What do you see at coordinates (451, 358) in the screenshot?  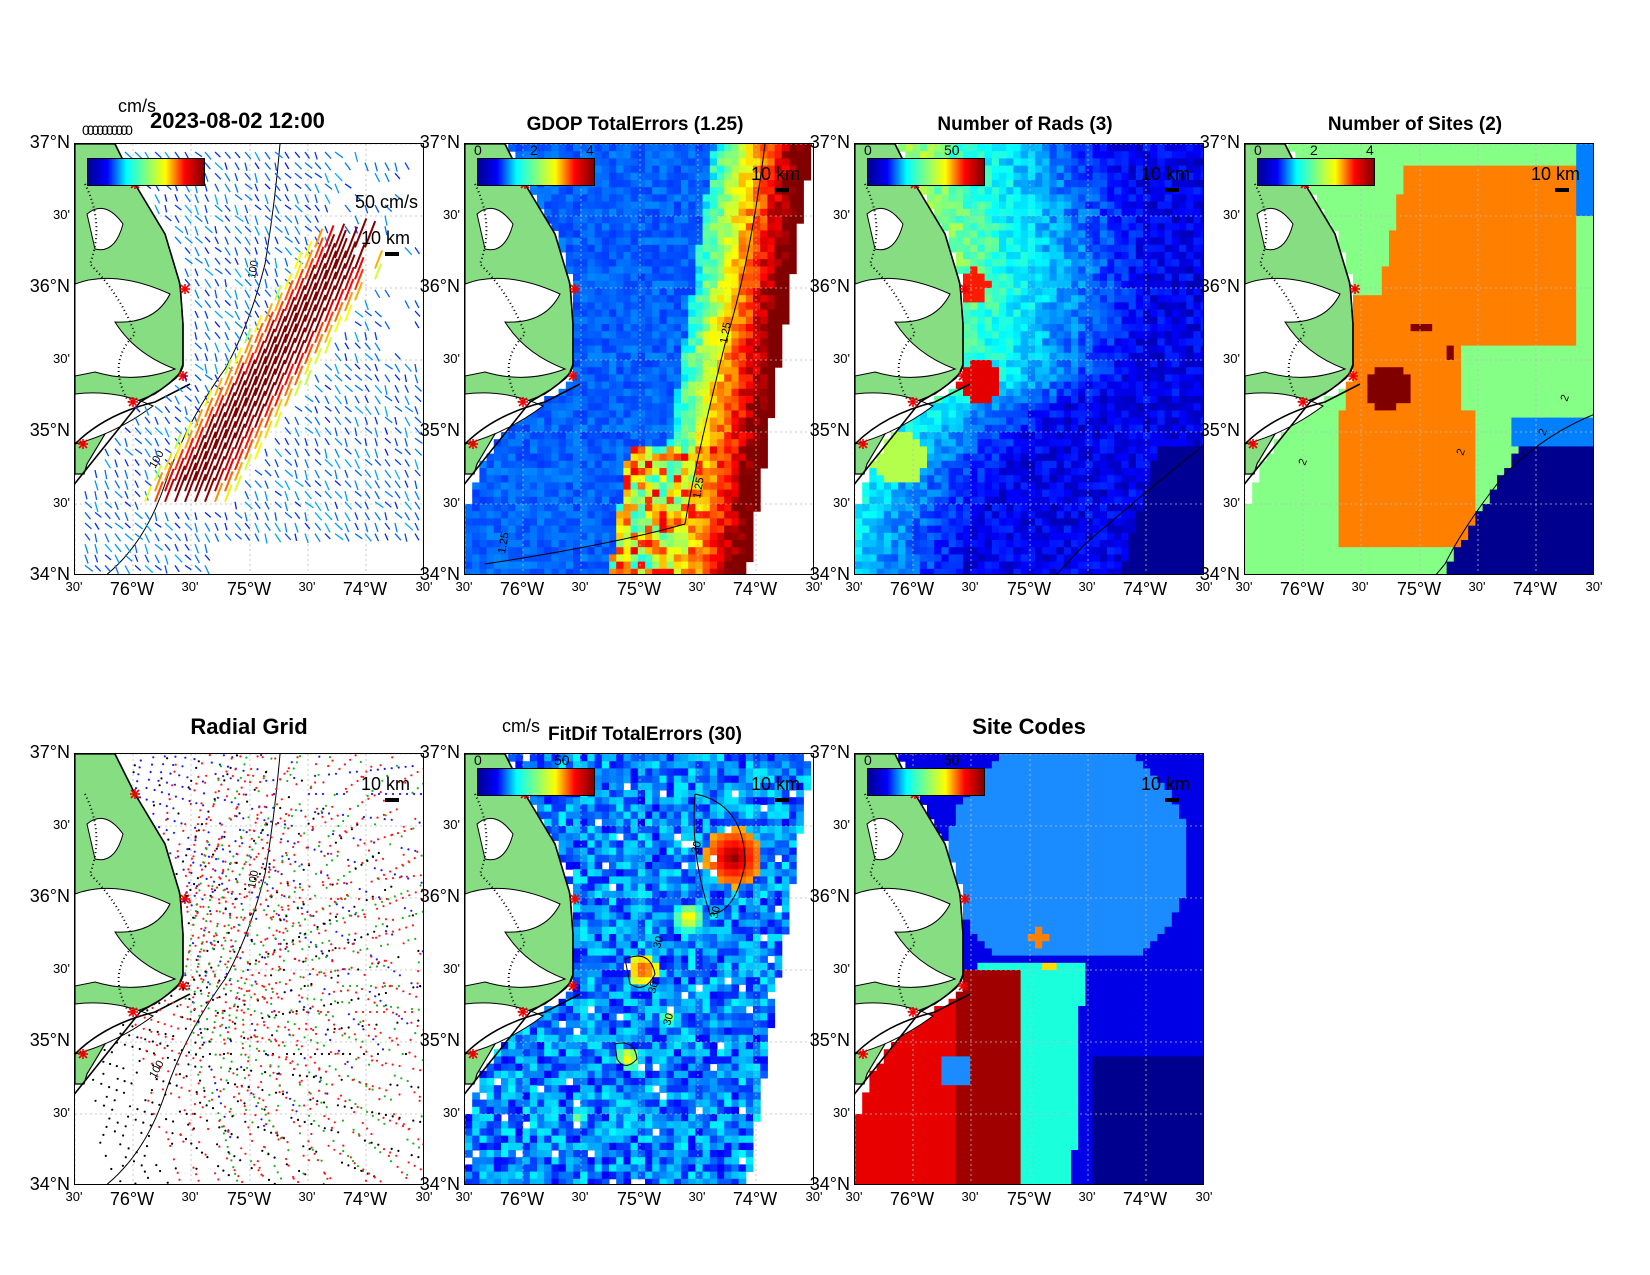 I see `y-tick-label: 30'` at bounding box center [451, 358].